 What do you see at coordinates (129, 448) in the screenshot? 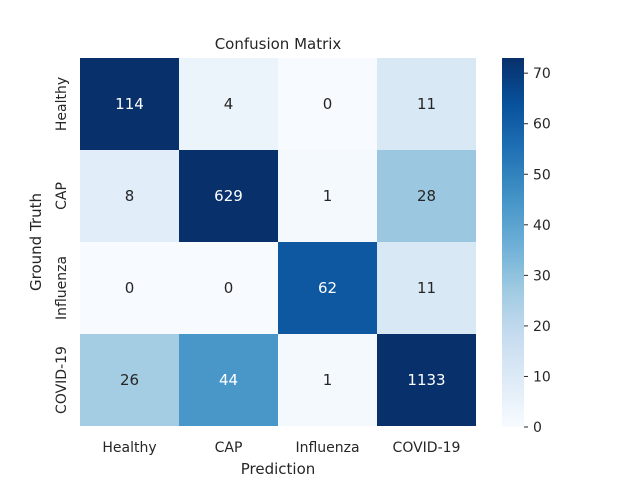
I see `x-tick-label: Healthy` at bounding box center [129, 448].